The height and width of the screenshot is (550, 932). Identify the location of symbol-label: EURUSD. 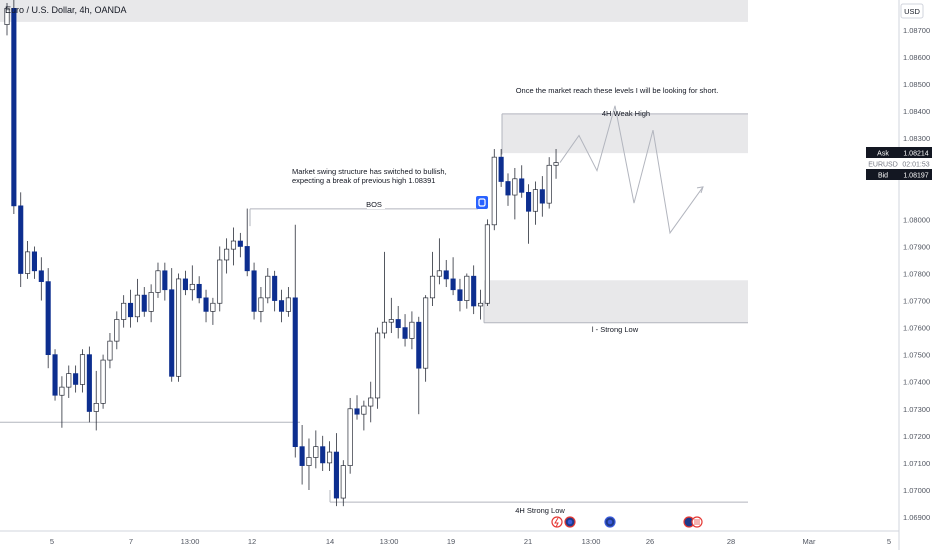
(883, 165).